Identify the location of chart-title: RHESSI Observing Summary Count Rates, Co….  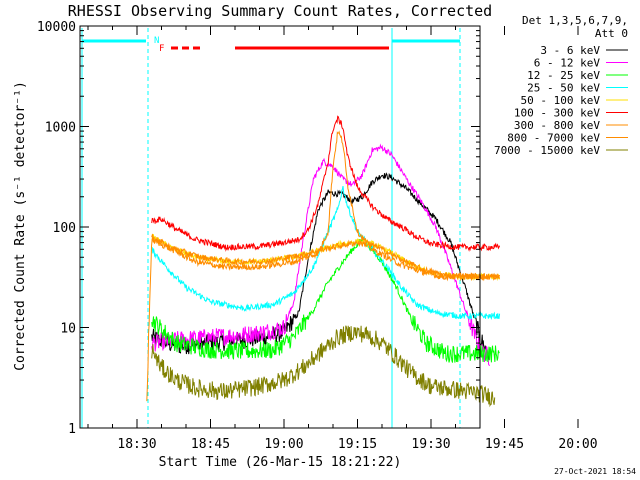
(280, 11).